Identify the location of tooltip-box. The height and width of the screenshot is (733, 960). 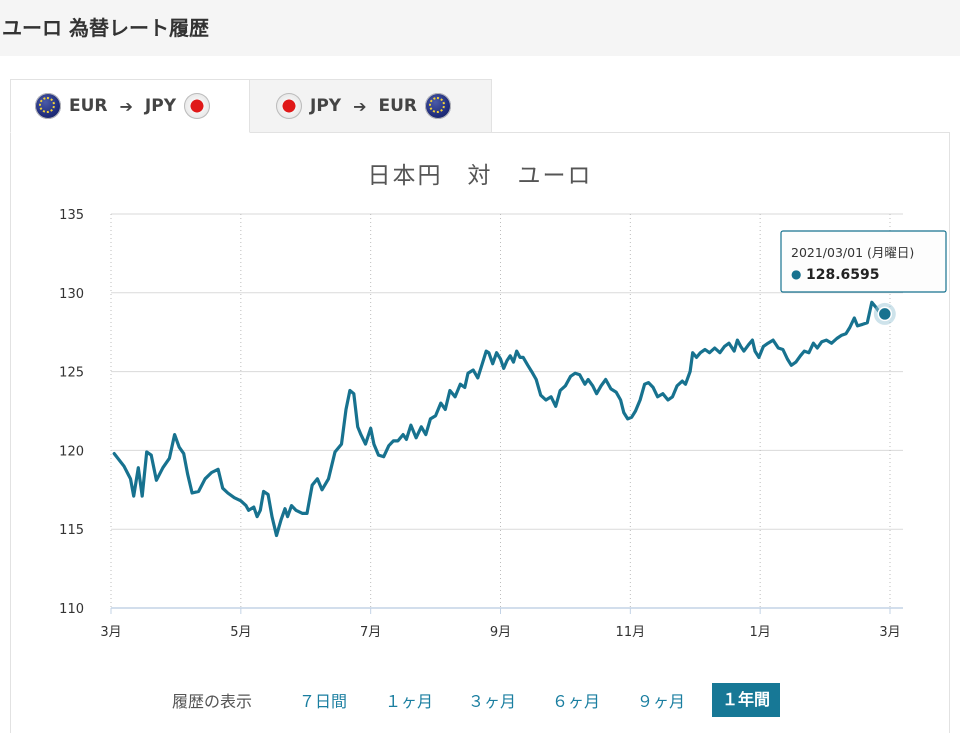
(863, 261).